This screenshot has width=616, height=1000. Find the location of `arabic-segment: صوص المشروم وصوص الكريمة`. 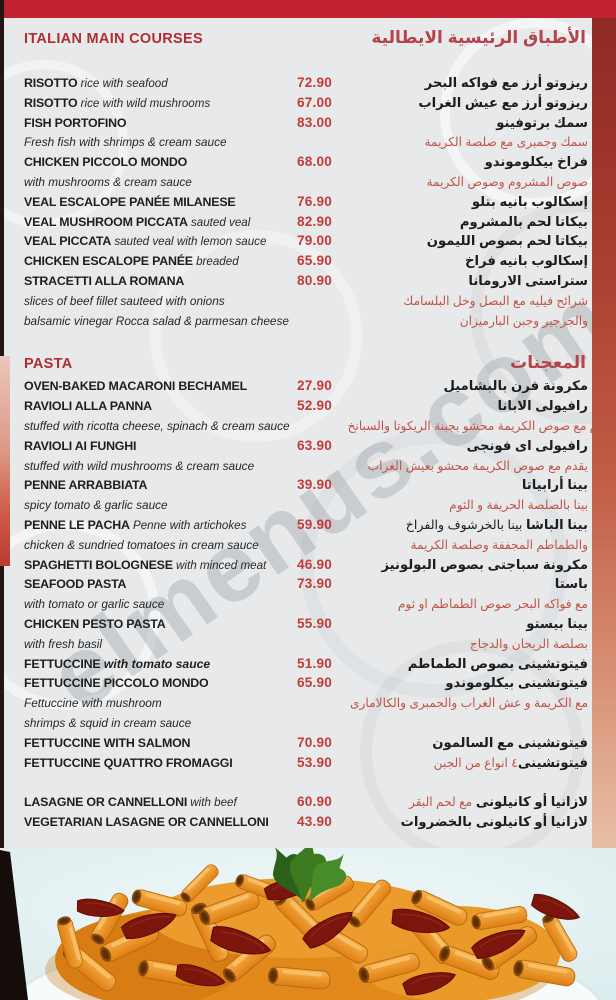

arabic-segment: صوص المشروم وصوص الكريمة is located at coordinates (507, 181).